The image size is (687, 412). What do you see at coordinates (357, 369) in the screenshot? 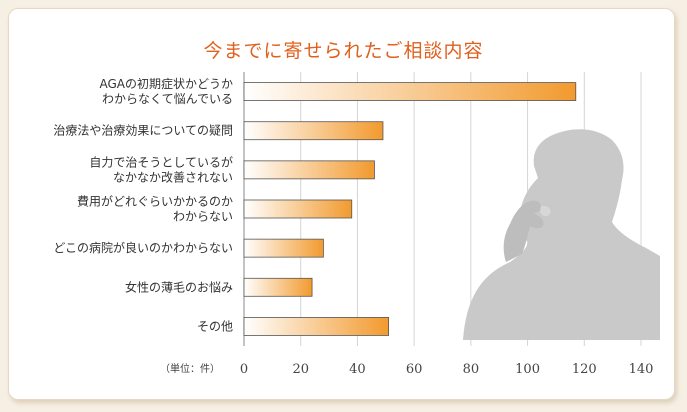
I see `x-tick-label: 40` at bounding box center [357, 369].